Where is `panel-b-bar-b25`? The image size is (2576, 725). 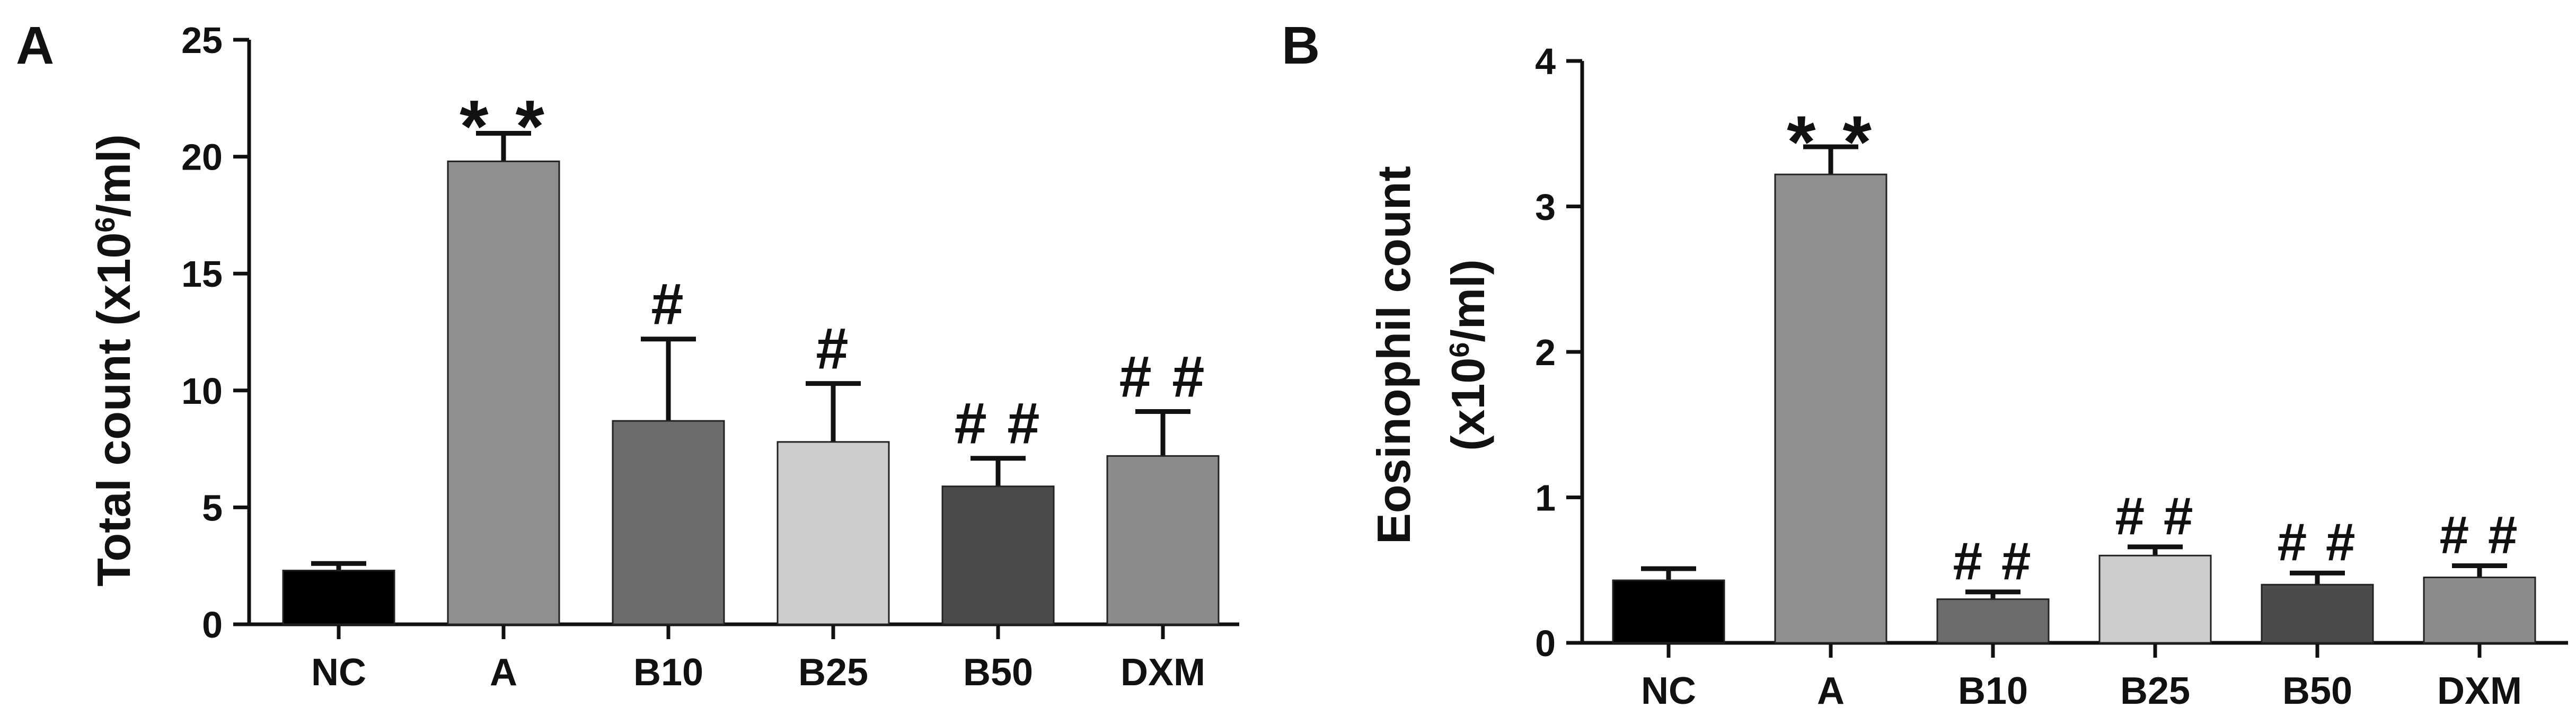
panel-b-bar-b25 is located at coordinates (2155, 599).